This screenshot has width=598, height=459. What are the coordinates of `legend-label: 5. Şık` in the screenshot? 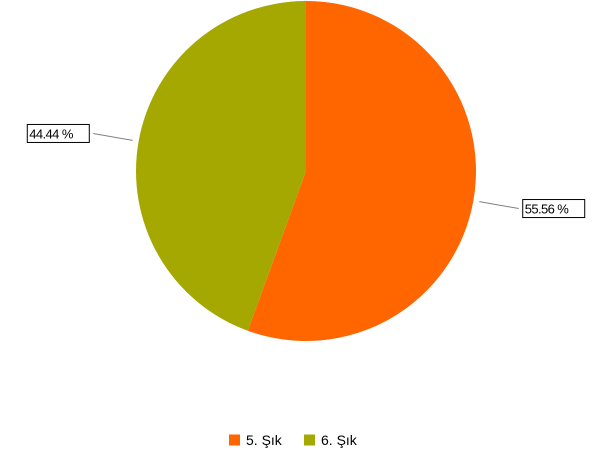 It's located at (264, 440).